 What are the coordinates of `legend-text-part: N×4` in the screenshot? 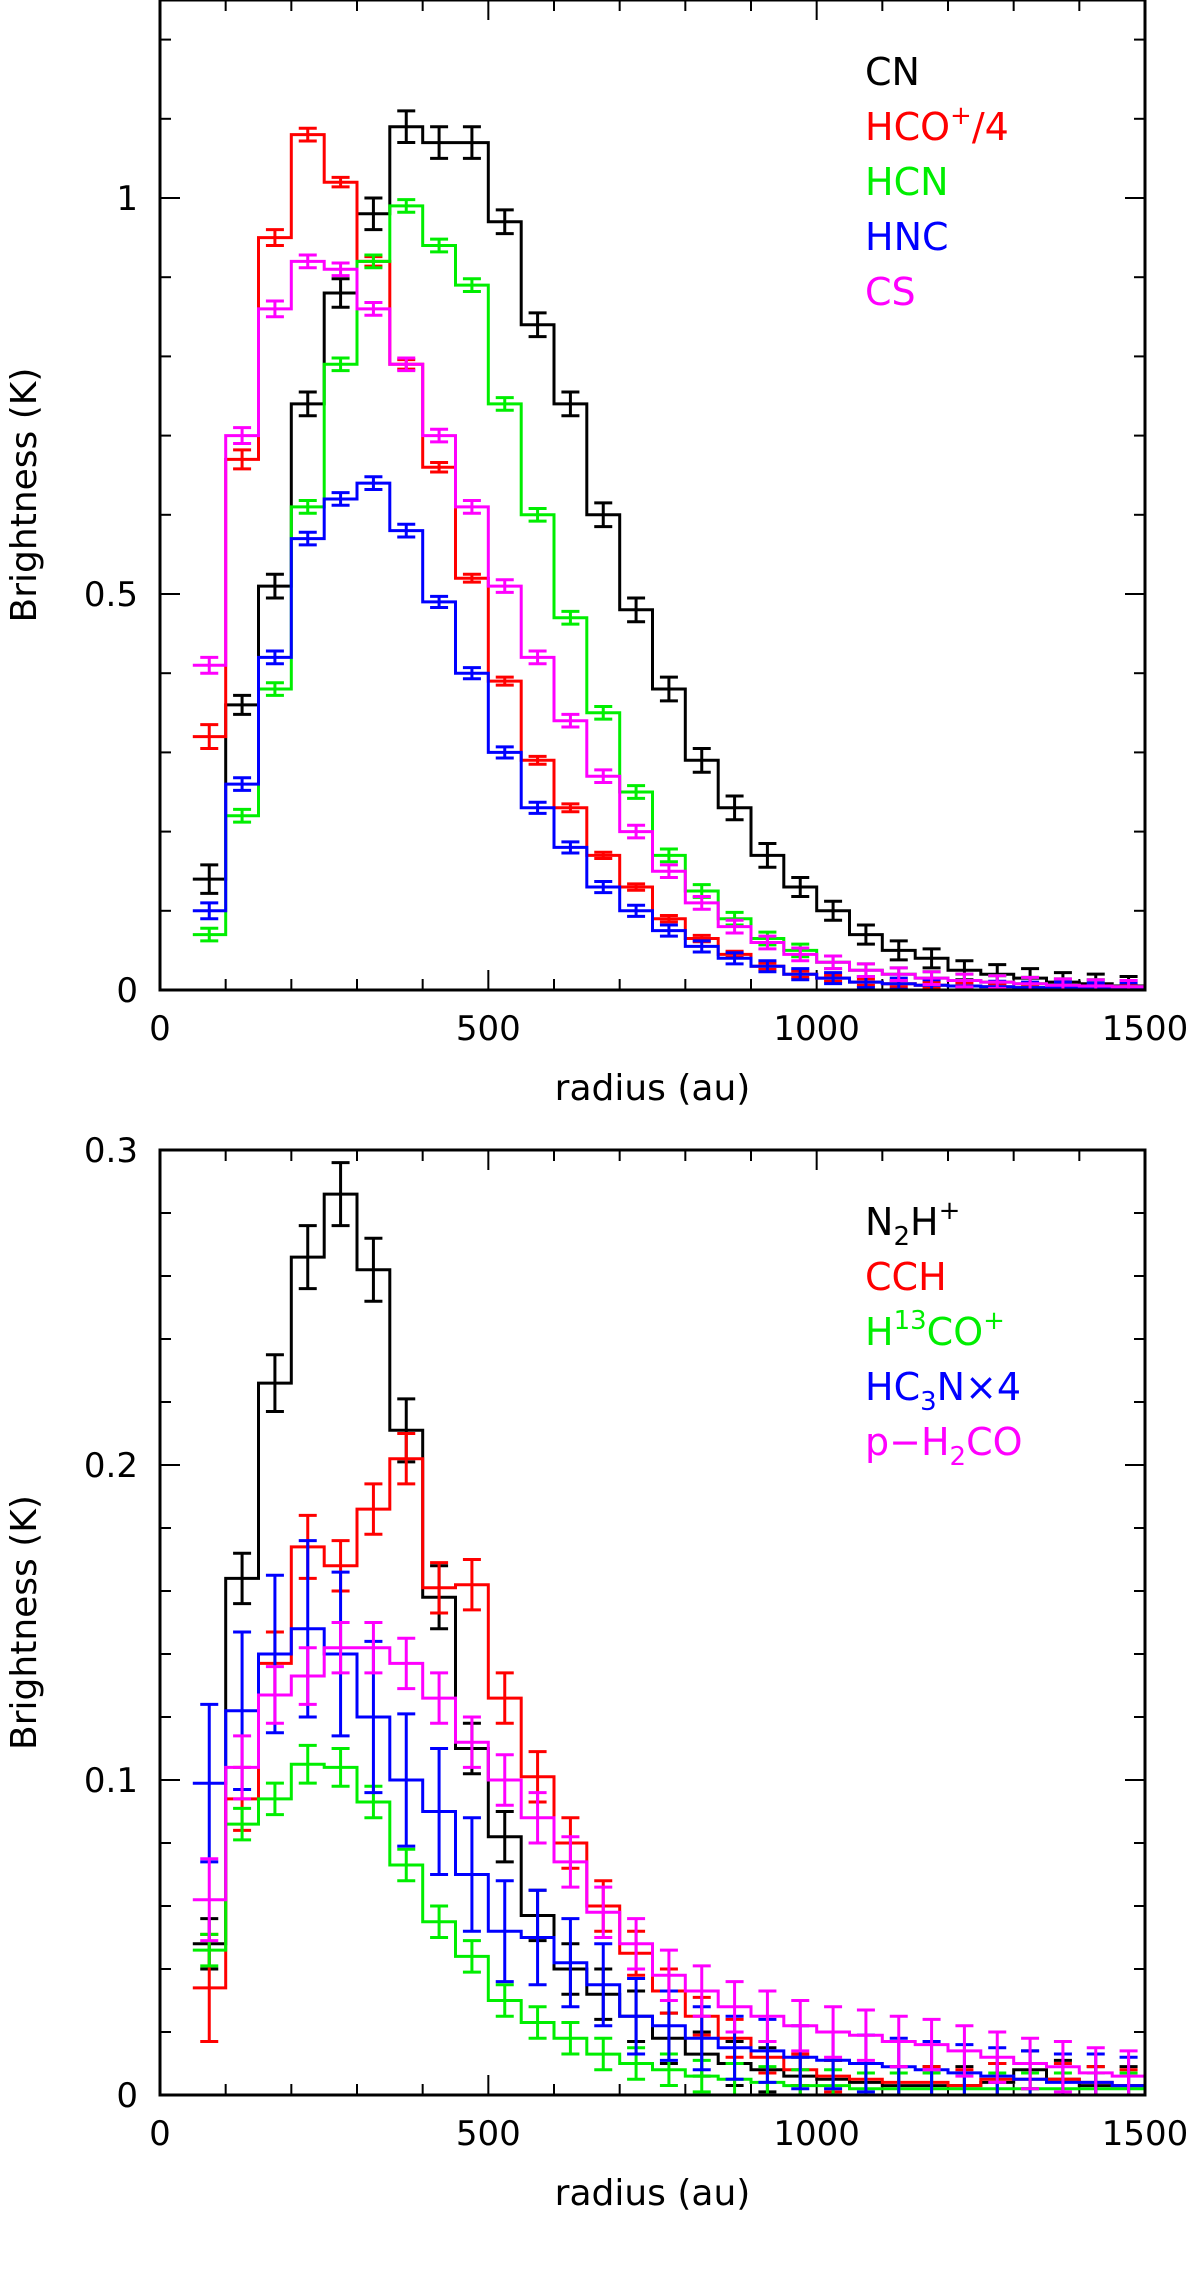 It's located at (979, 1387).